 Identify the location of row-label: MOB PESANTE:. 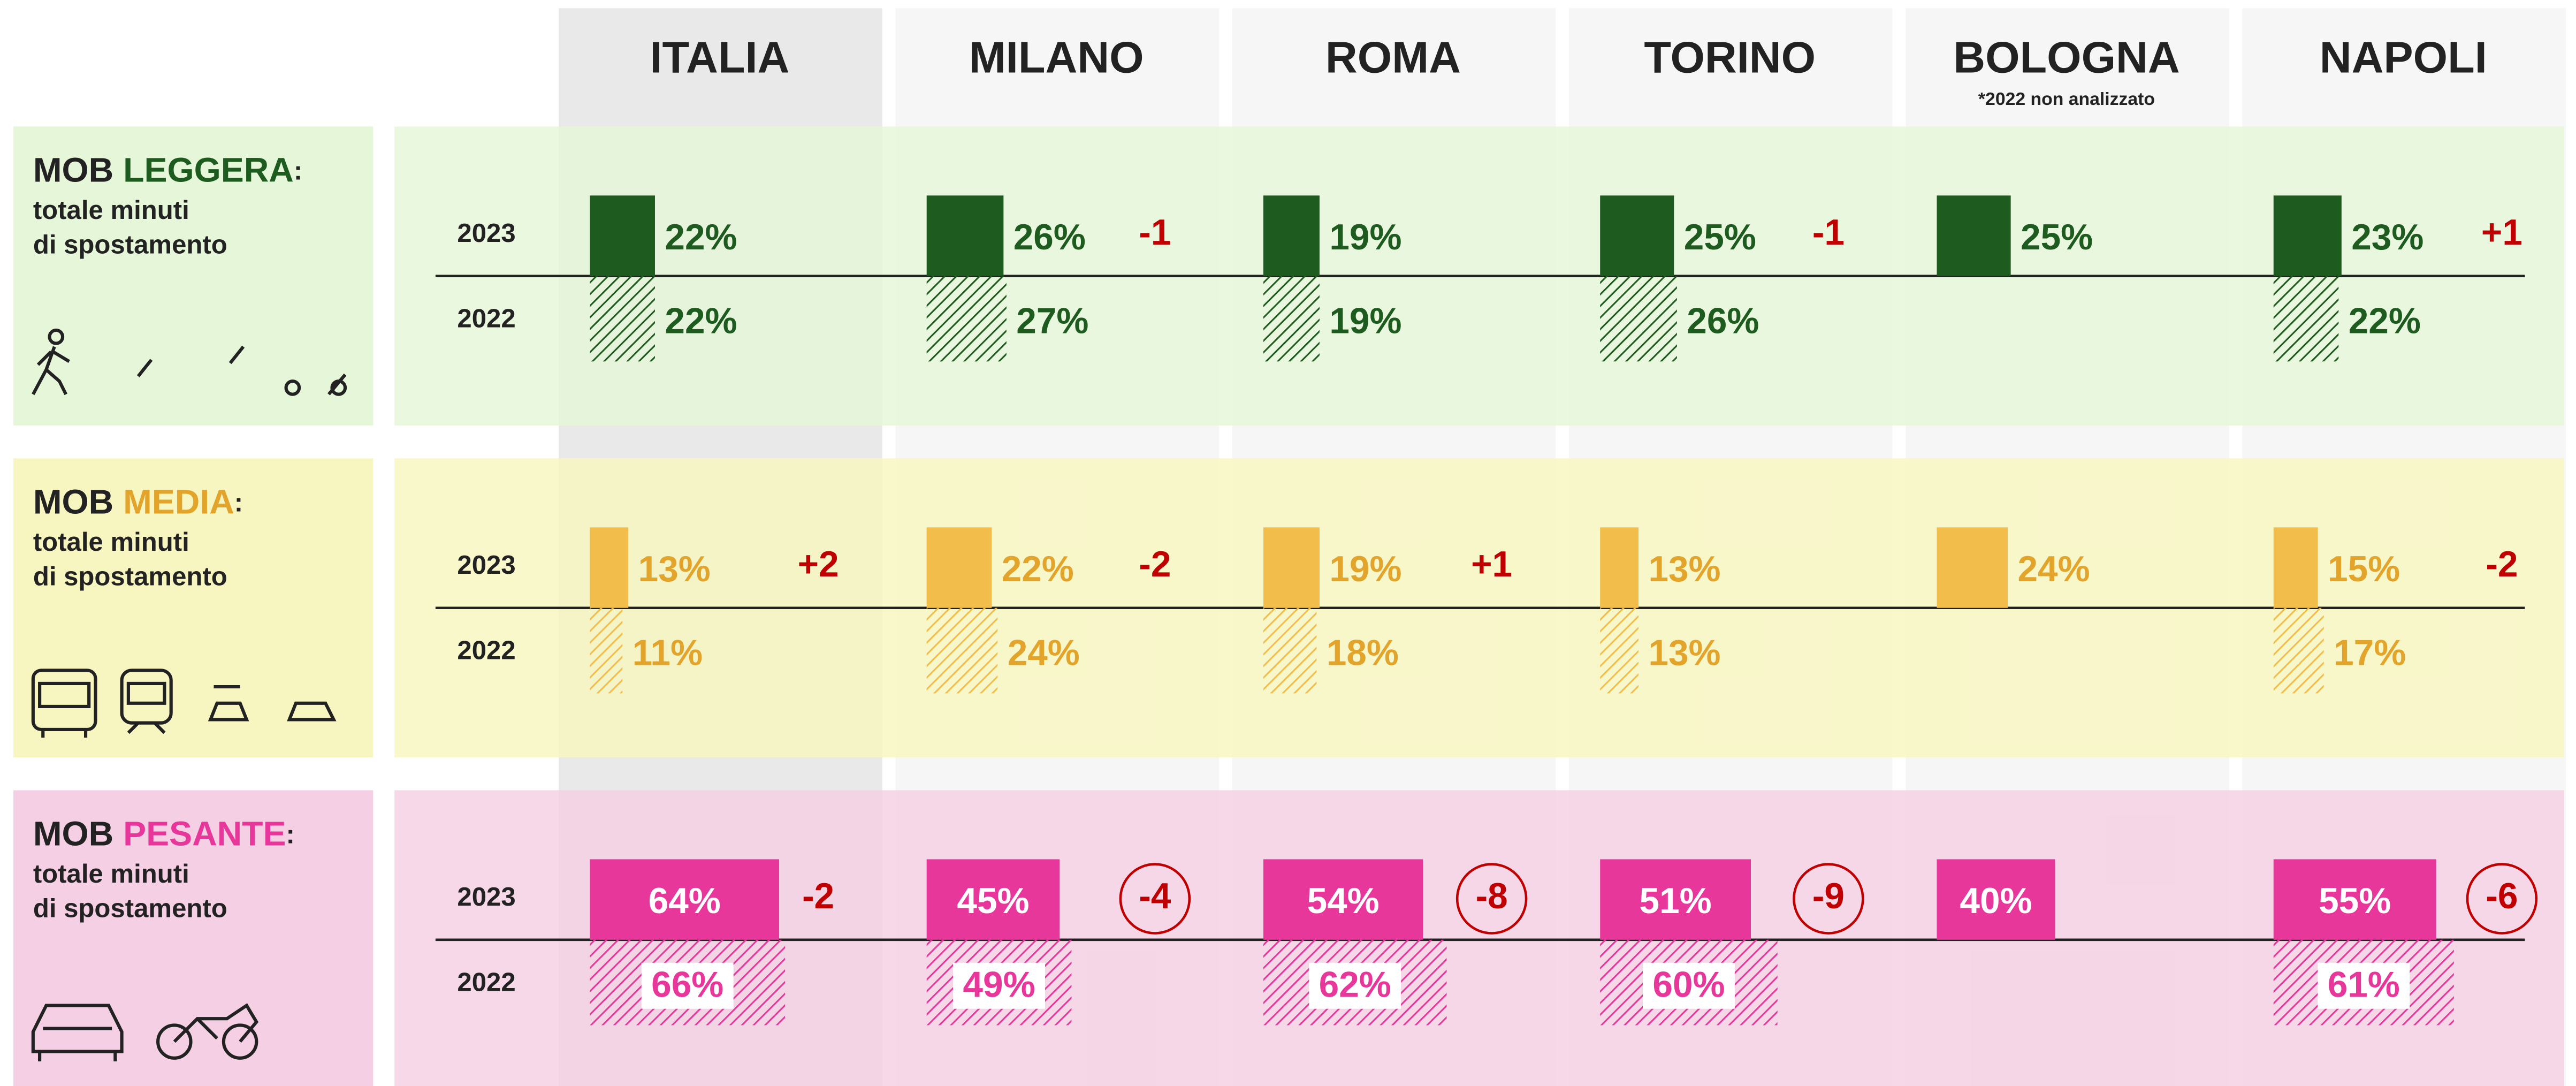
(164, 833).